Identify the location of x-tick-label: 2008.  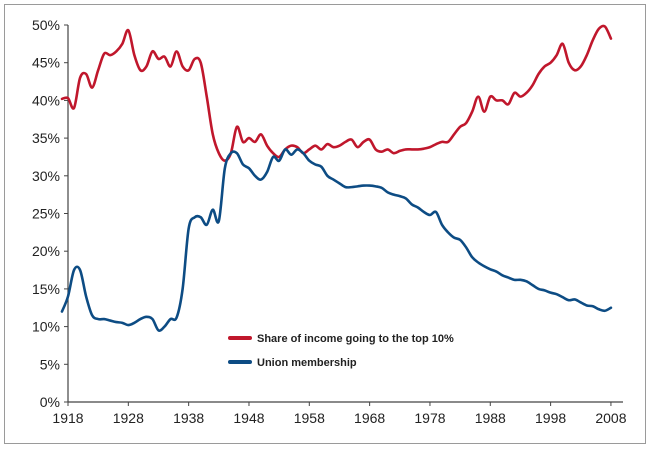
(610, 418).